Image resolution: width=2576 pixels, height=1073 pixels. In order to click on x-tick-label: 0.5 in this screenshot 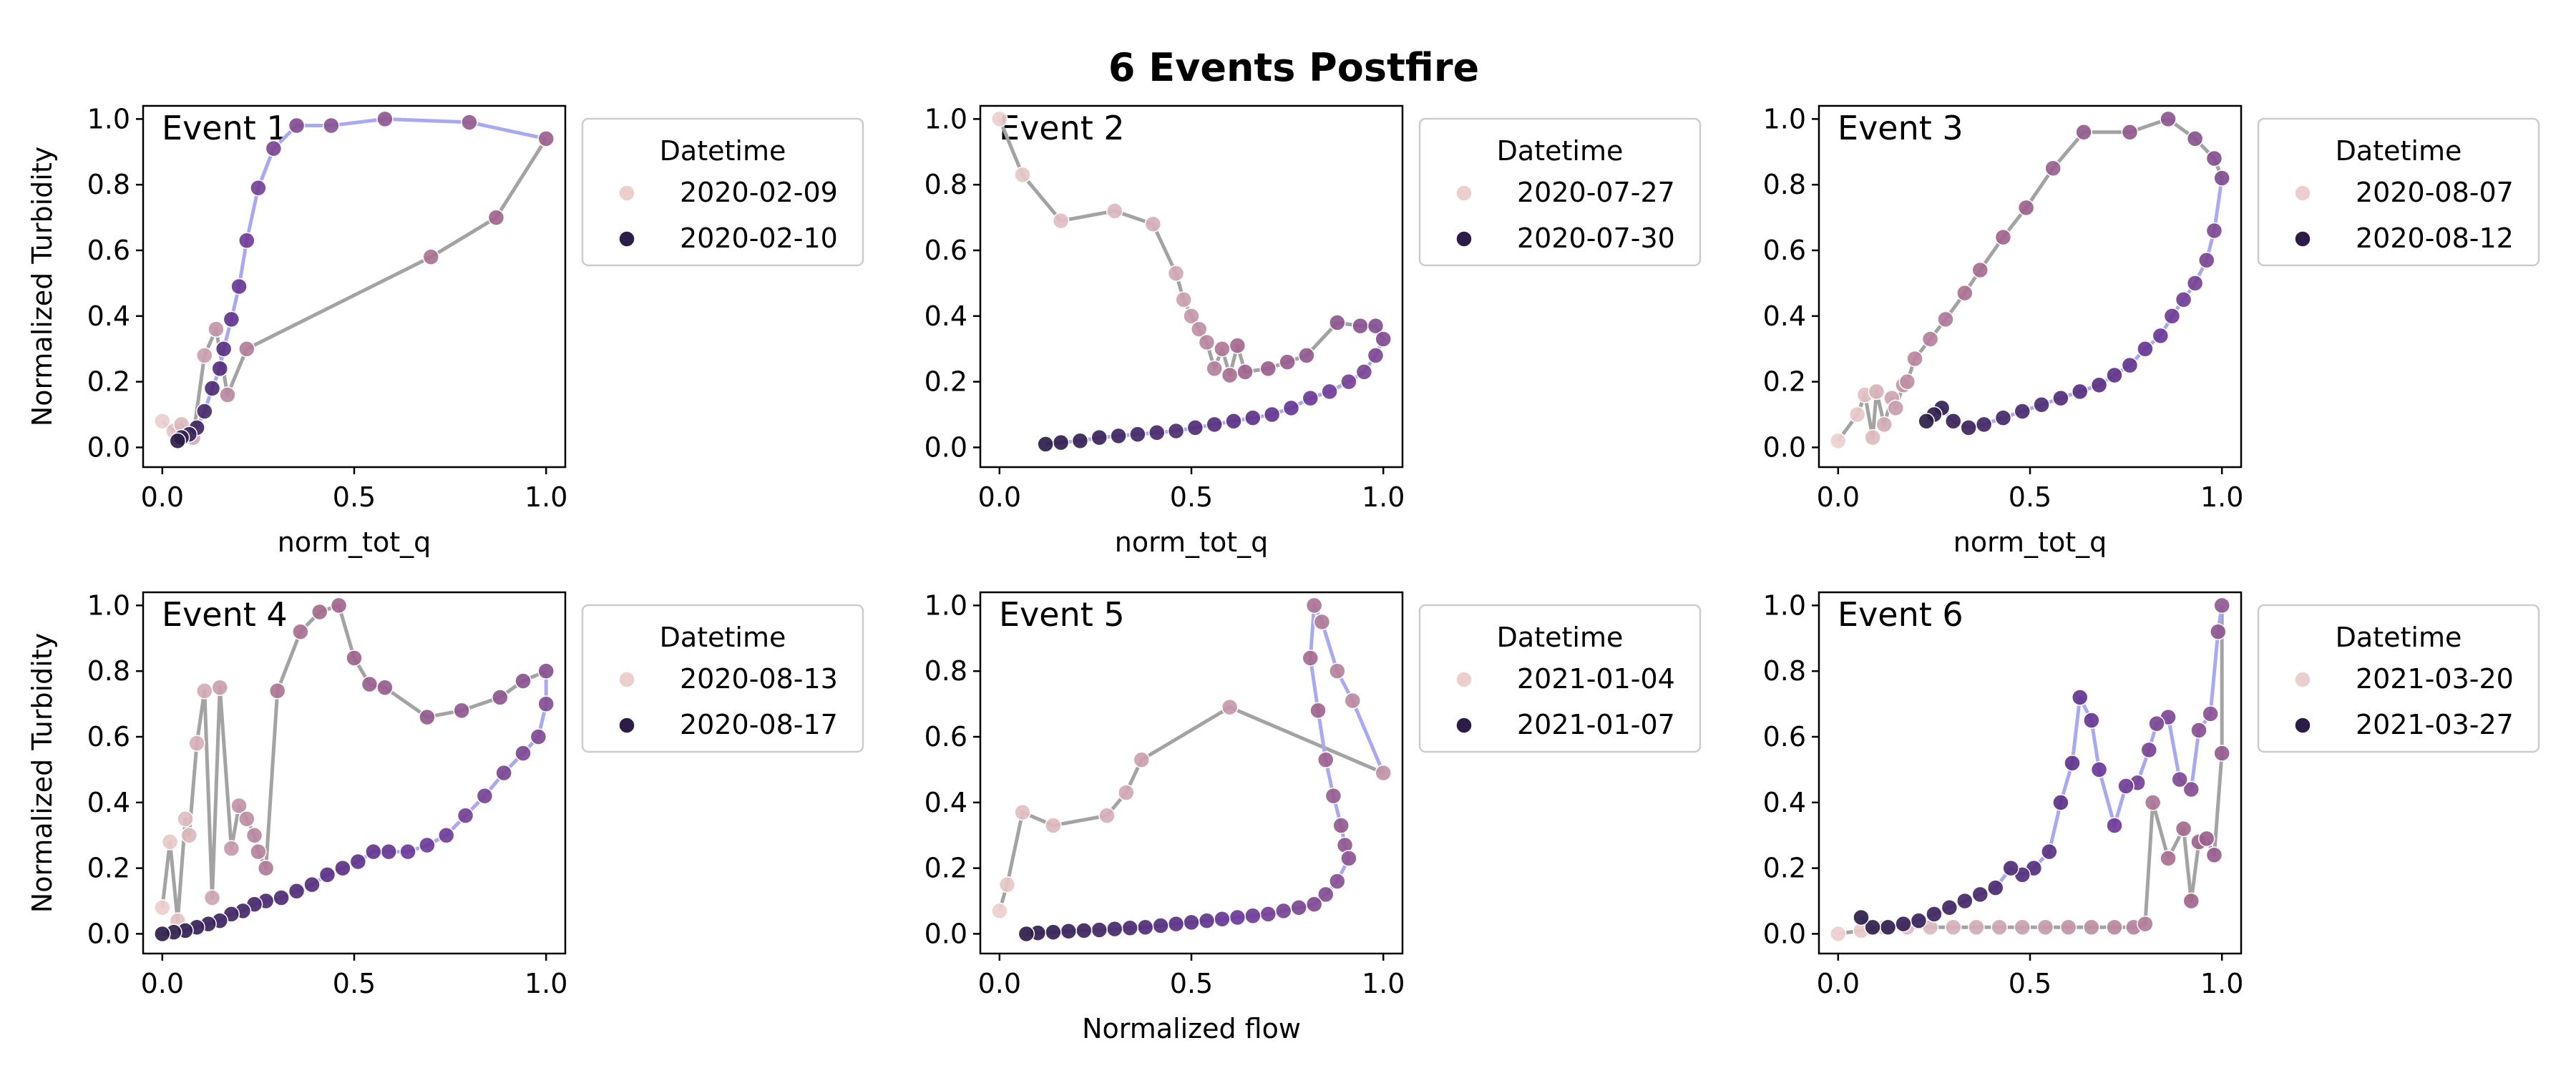, I will do `click(1191, 983)`.